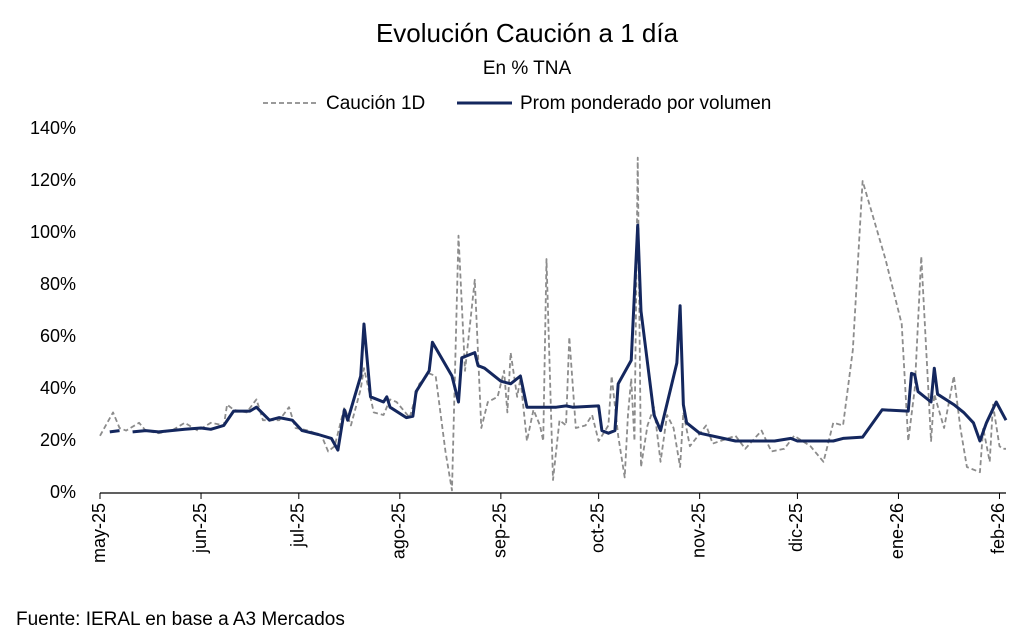  Describe the element at coordinates (58, 336) in the screenshot. I see `y-tick-label: 60%` at that location.